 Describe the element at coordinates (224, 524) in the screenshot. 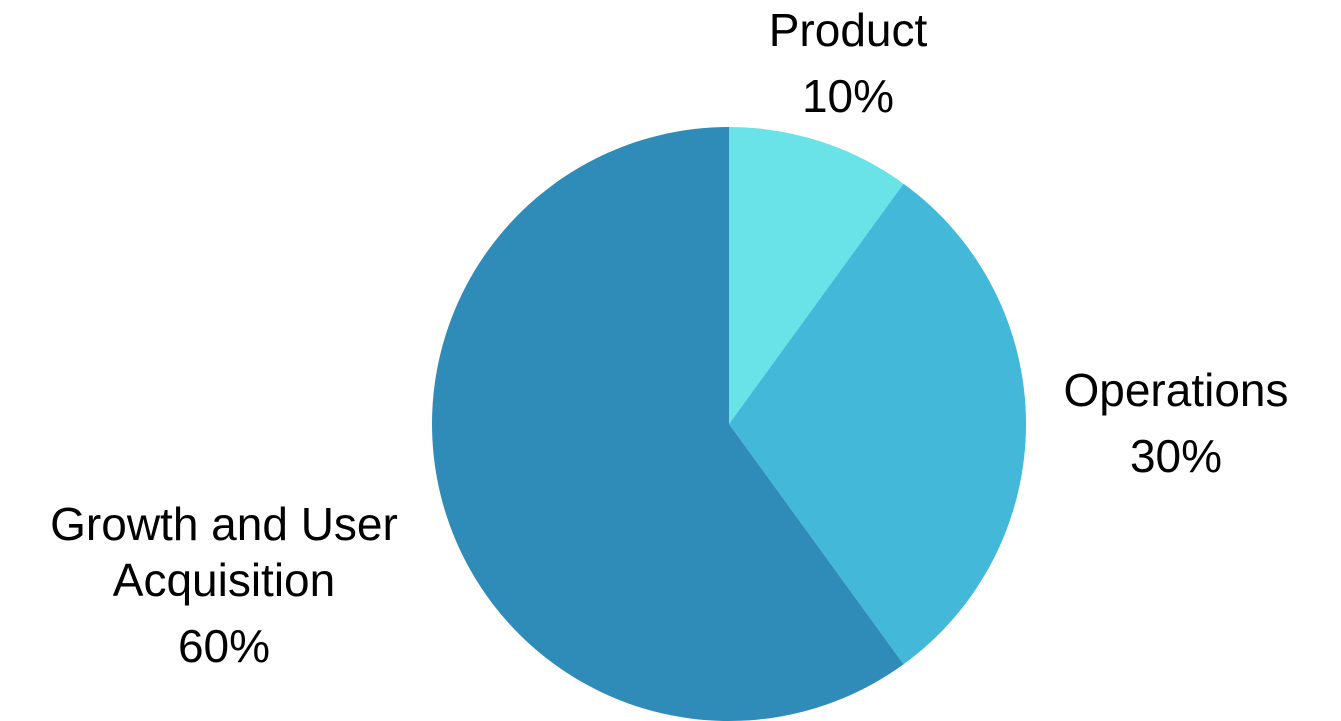

I see `slice-label-growth-and-user-acquisition-line-1: Growth and User` at that location.